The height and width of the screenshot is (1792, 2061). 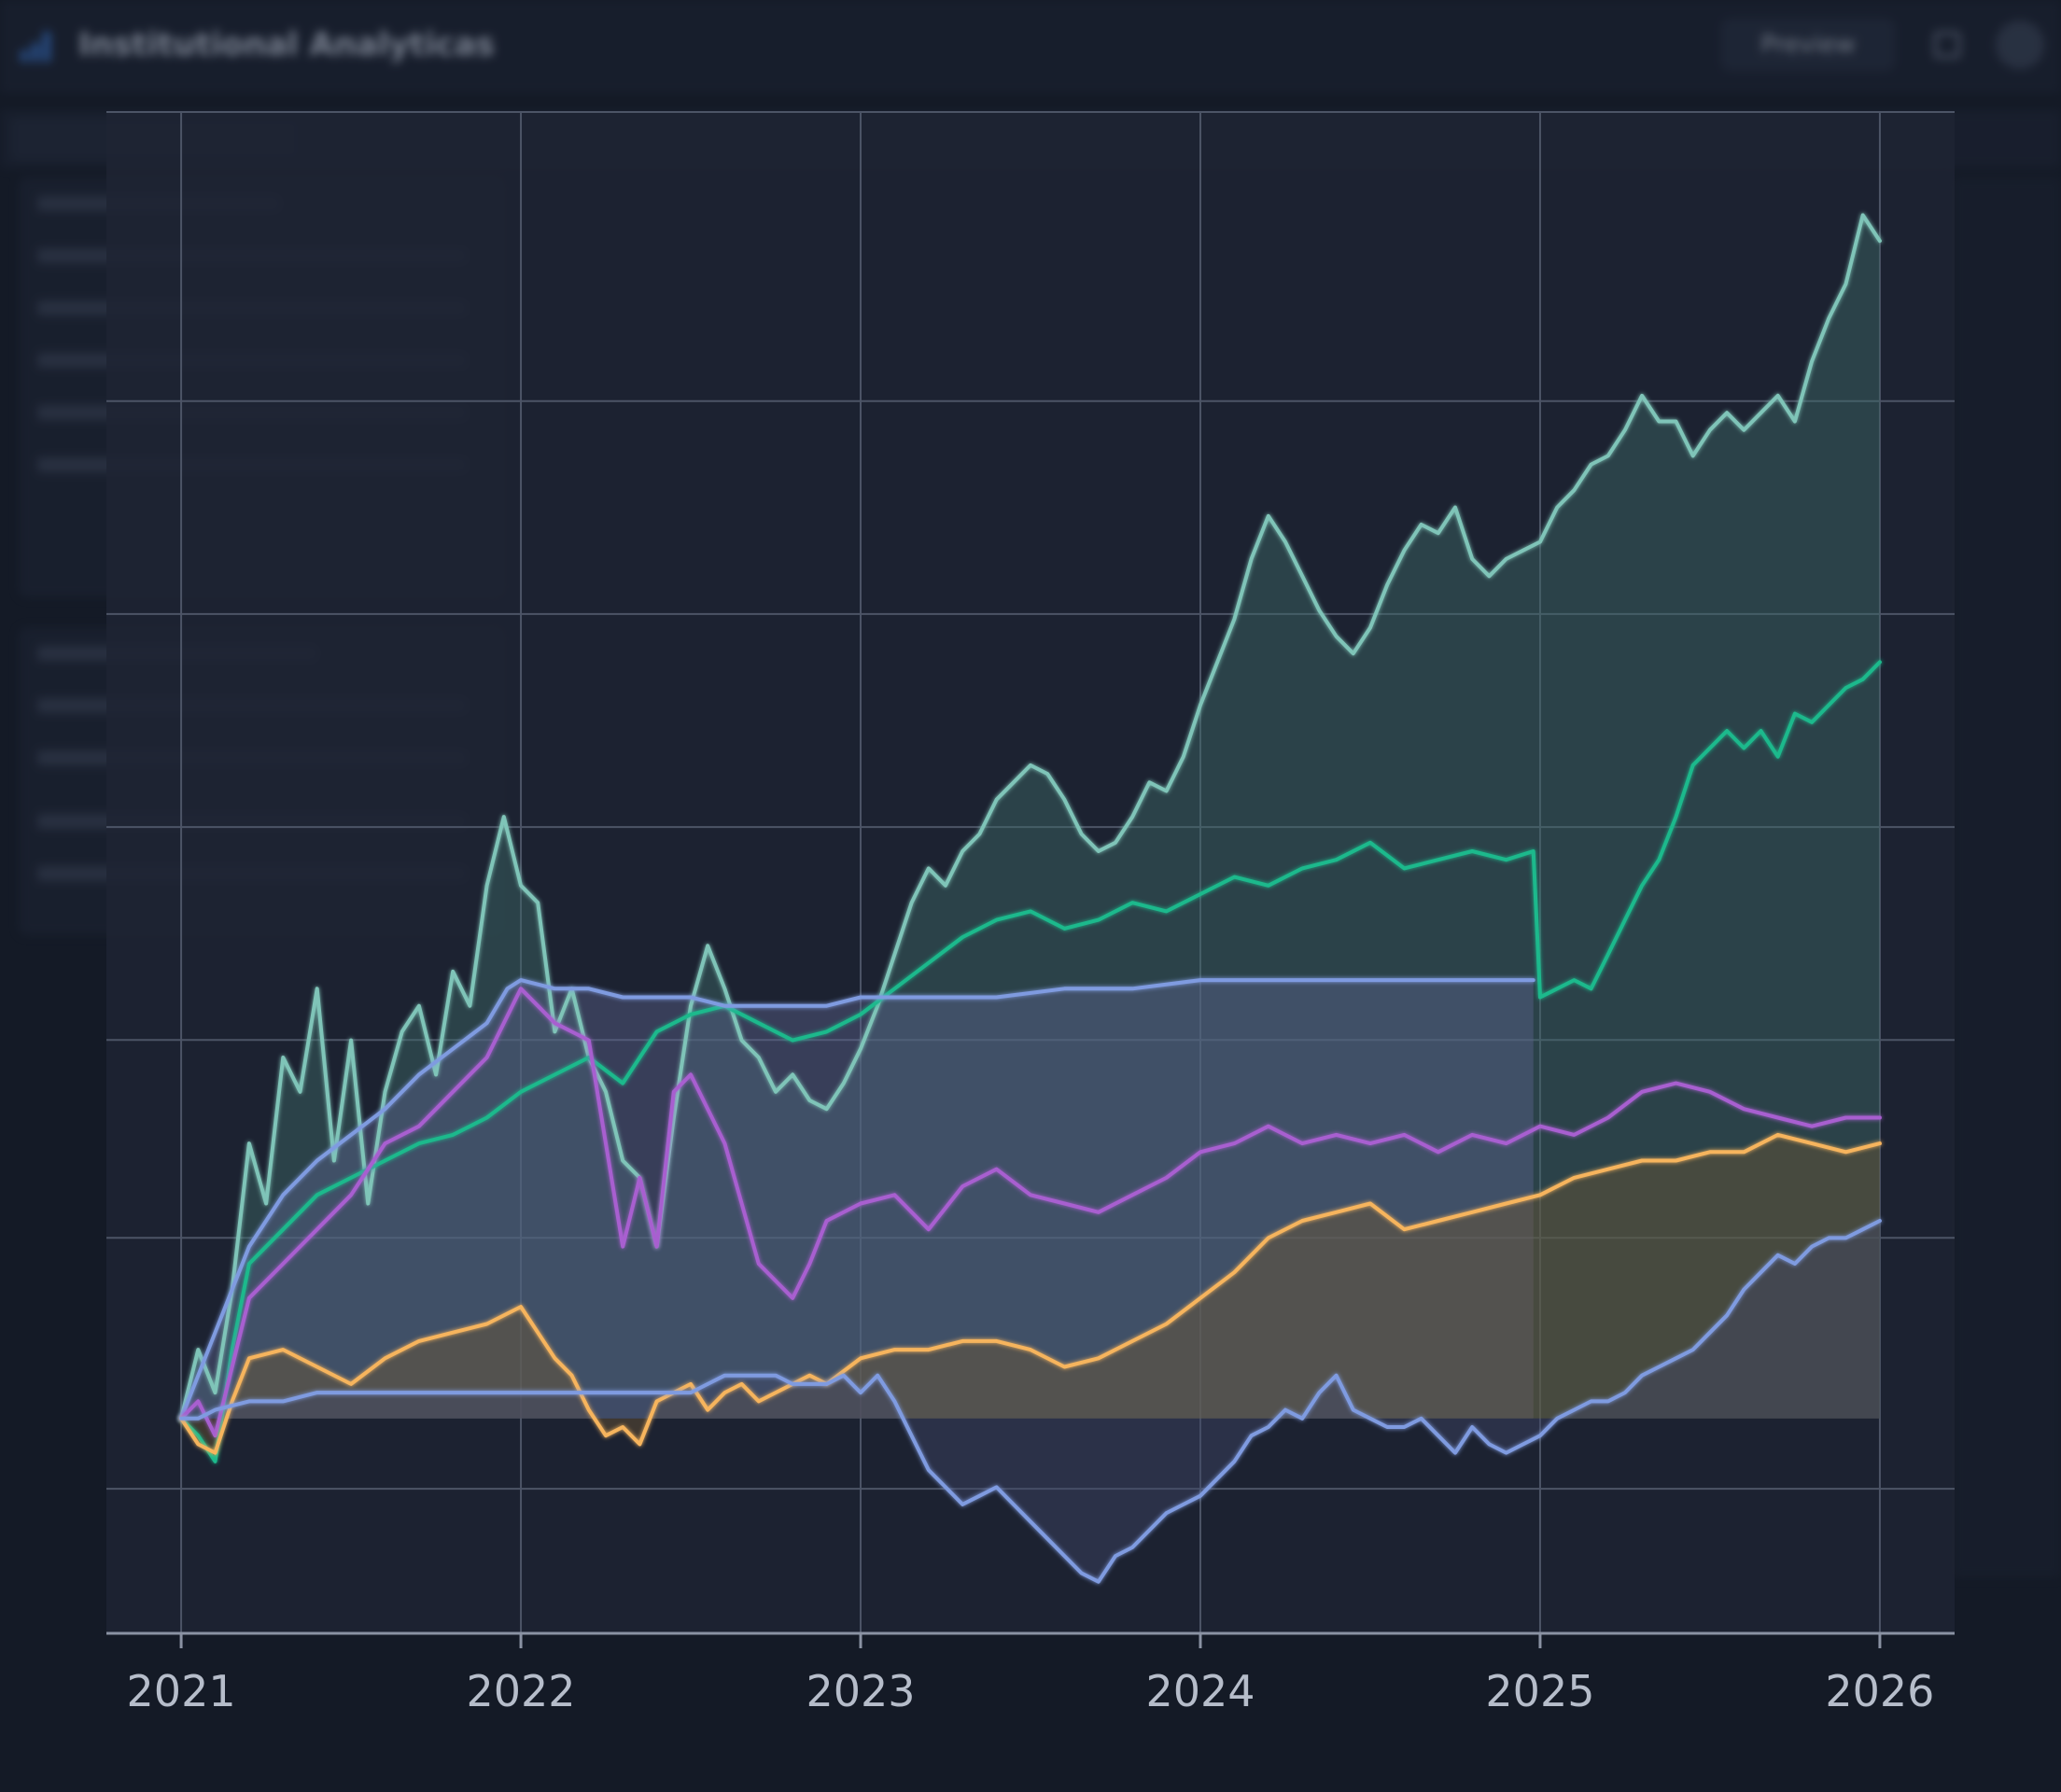 What do you see at coordinates (2007, 877) in the screenshot?
I see `right-panel` at bounding box center [2007, 877].